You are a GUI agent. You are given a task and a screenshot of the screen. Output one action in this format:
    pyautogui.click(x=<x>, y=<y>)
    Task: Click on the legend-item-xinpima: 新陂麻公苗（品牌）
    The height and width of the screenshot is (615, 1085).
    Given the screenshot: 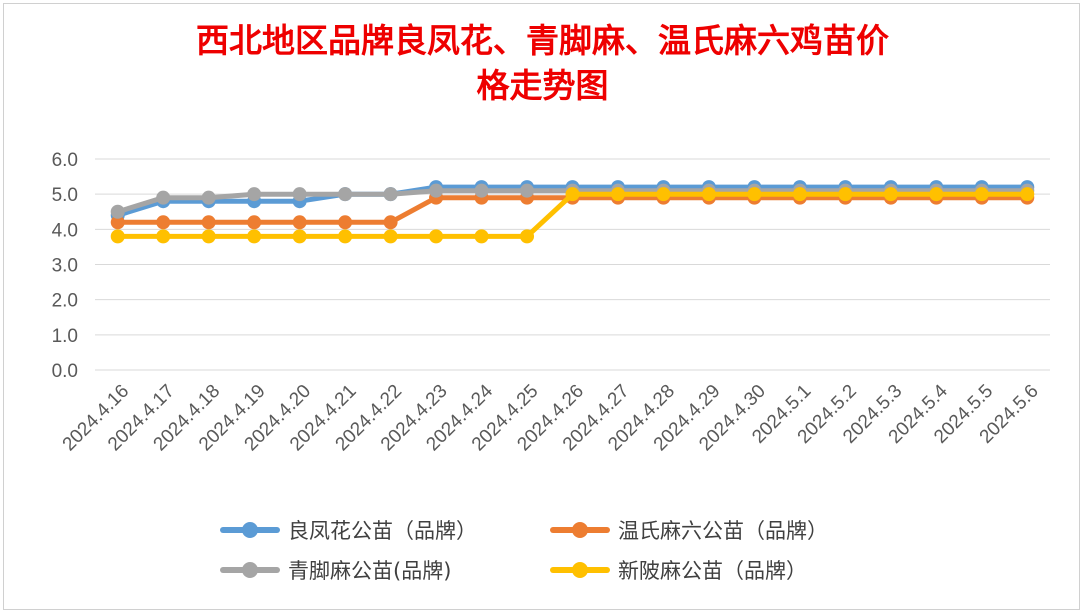 What is the action you would take?
    pyautogui.click(x=678, y=570)
    